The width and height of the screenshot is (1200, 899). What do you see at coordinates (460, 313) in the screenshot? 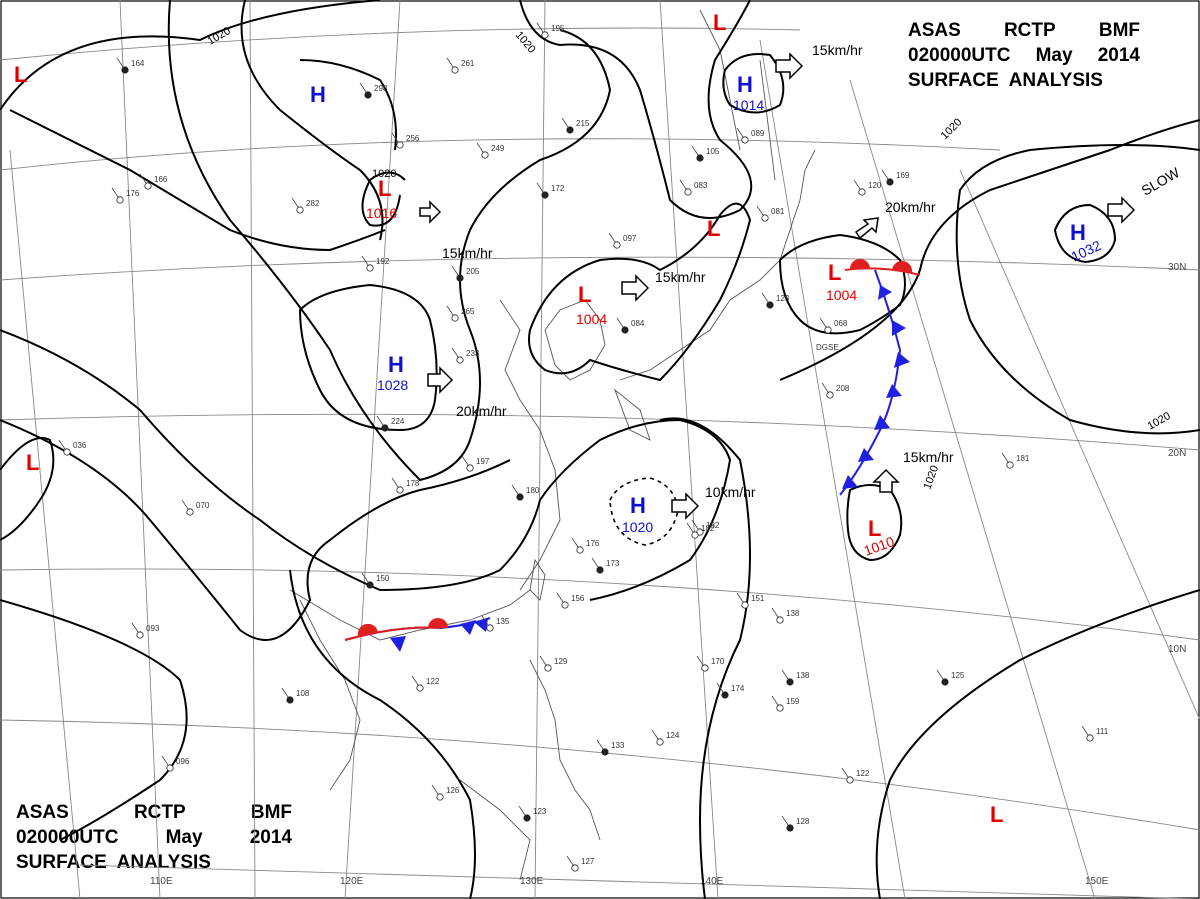
I see `station-plot: 265` at bounding box center [460, 313].